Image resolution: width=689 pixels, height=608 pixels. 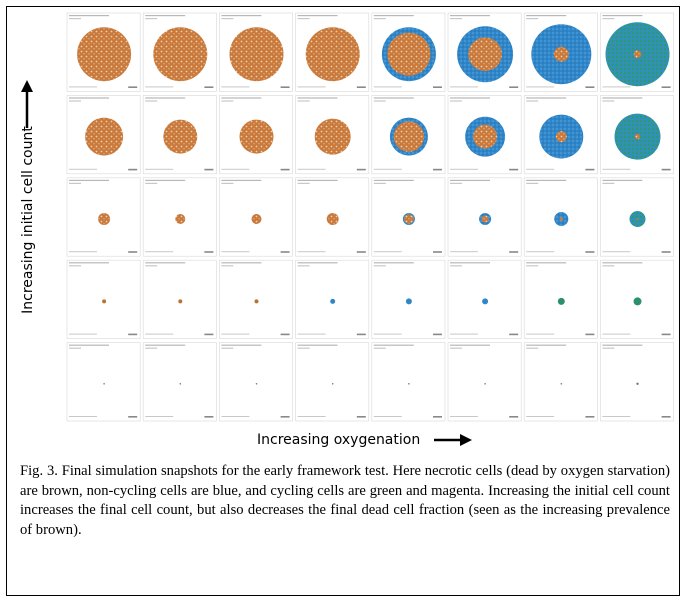 What do you see at coordinates (27, 86) in the screenshot?
I see `y-arrow-head` at bounding box center [27, 86].